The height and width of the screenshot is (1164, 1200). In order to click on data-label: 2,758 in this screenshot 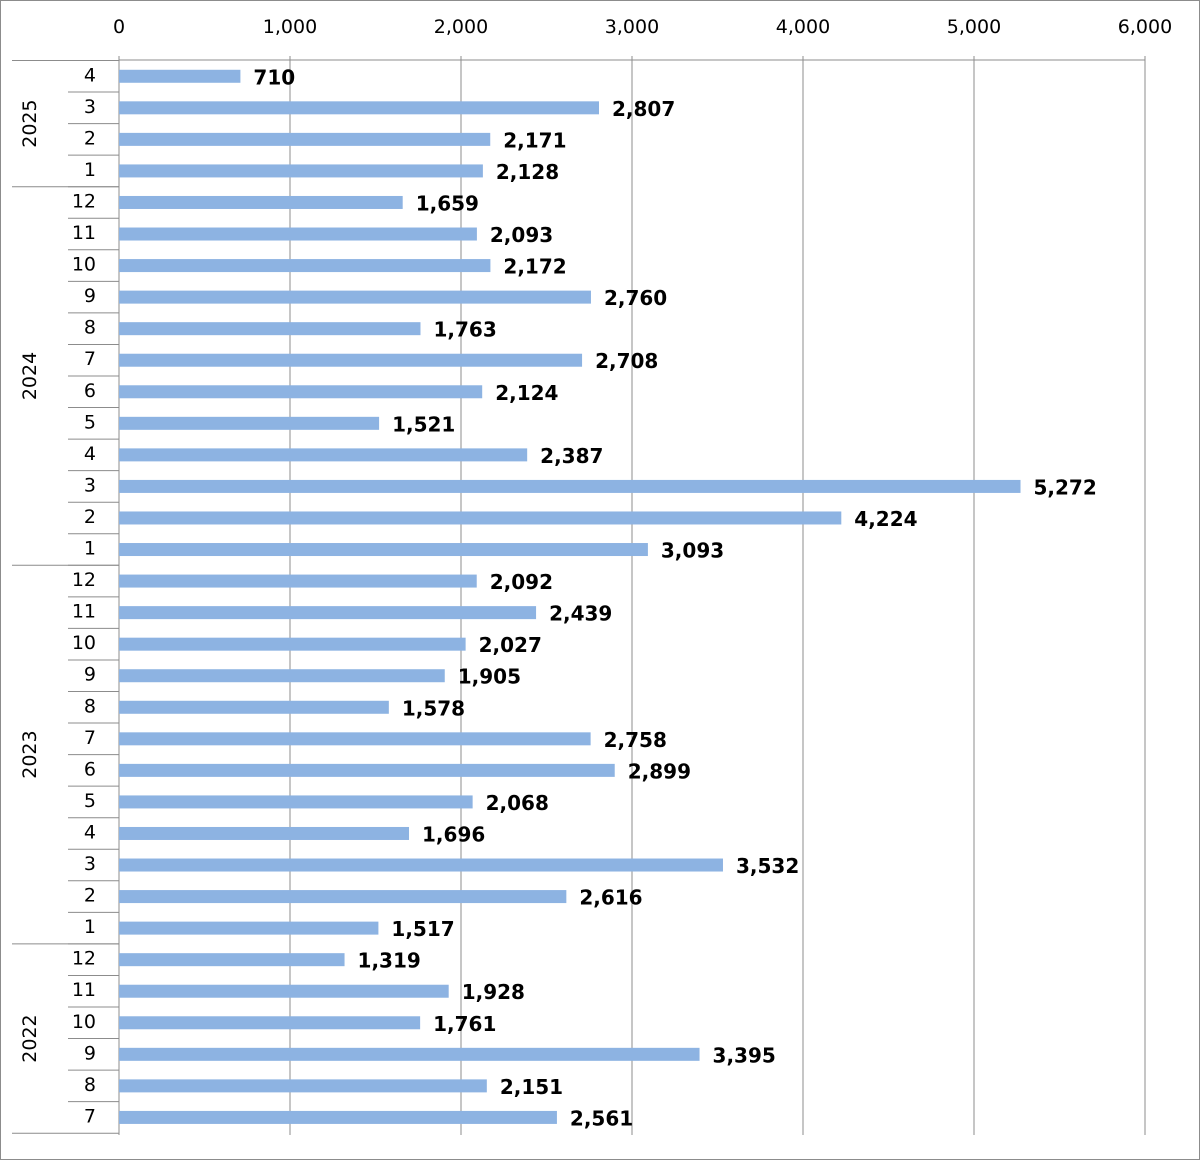, I will do `click(635, 740)`.